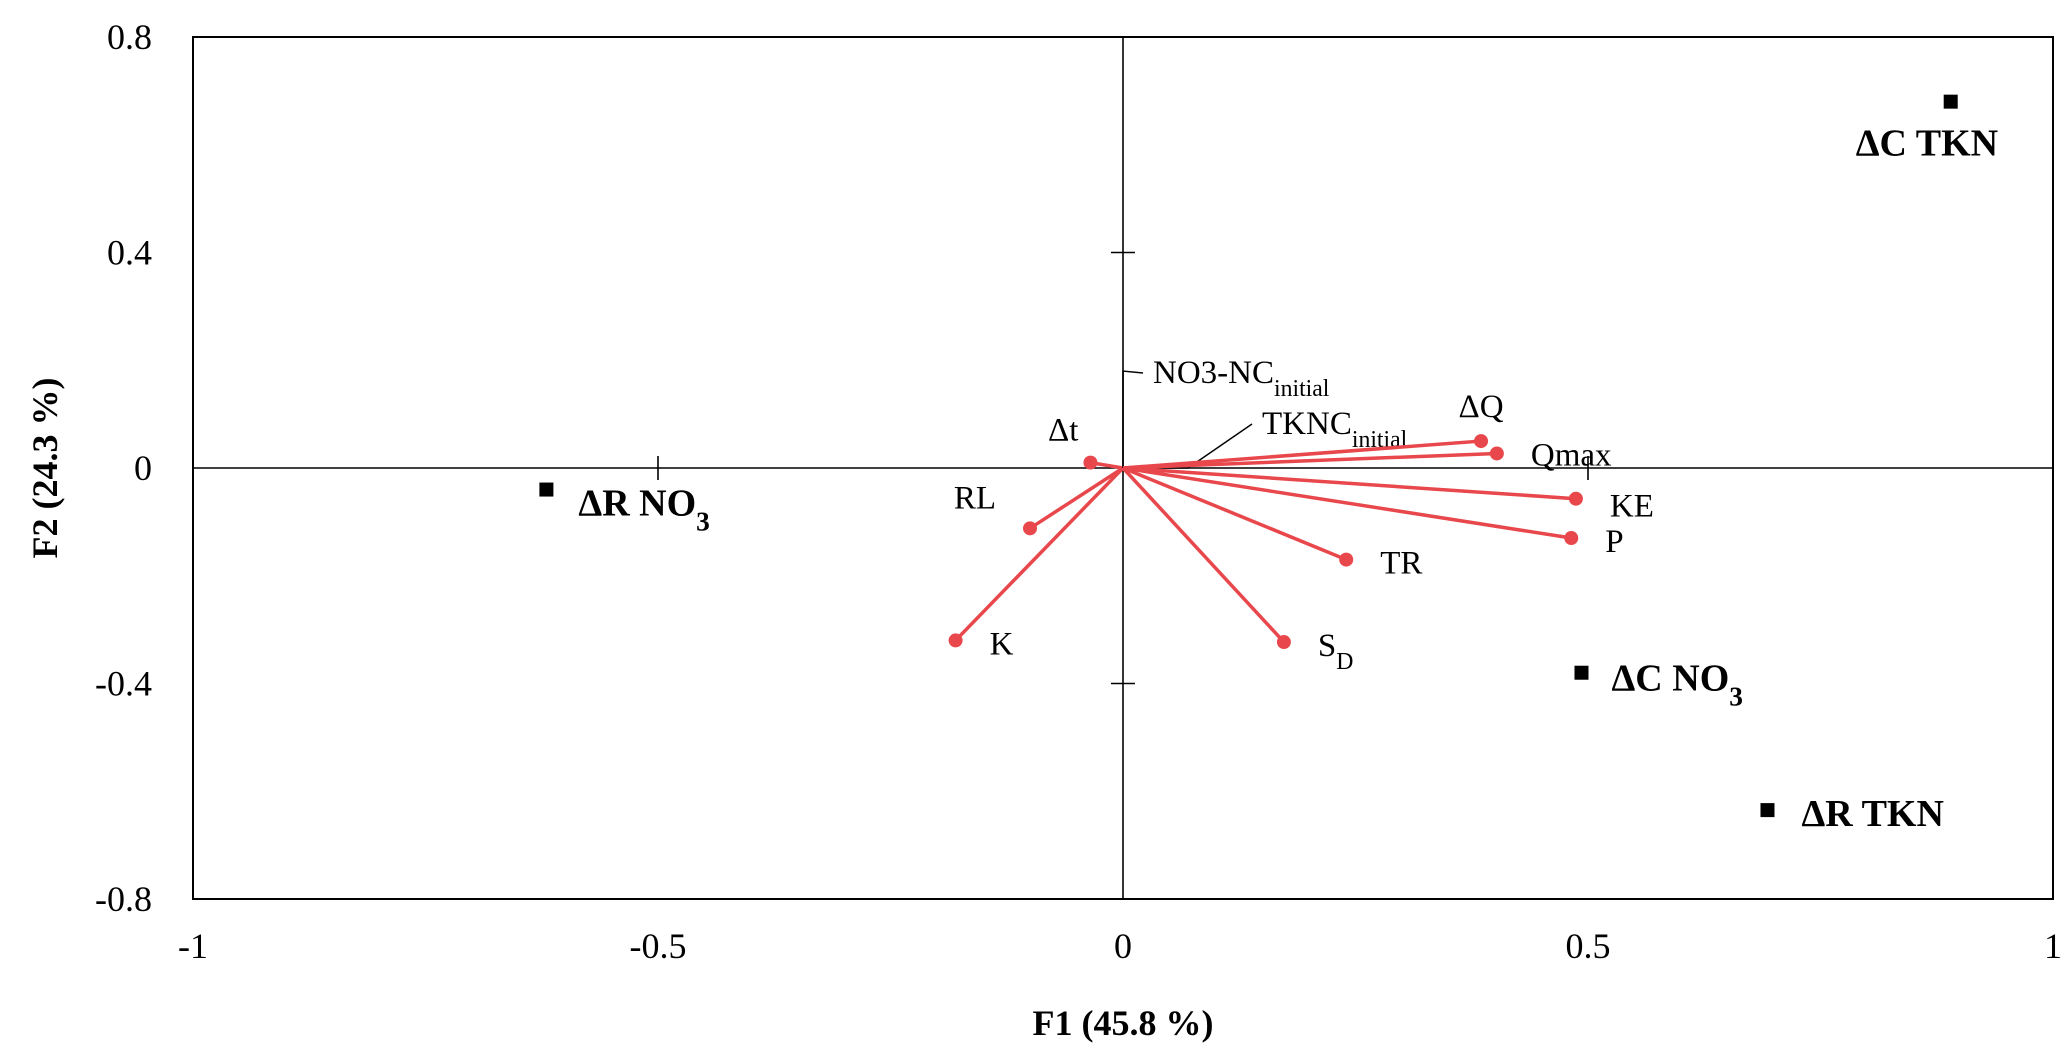 This screenshot has width=2067, height=1059. I want to click on variable-vector: TR, so click(1272, 524).